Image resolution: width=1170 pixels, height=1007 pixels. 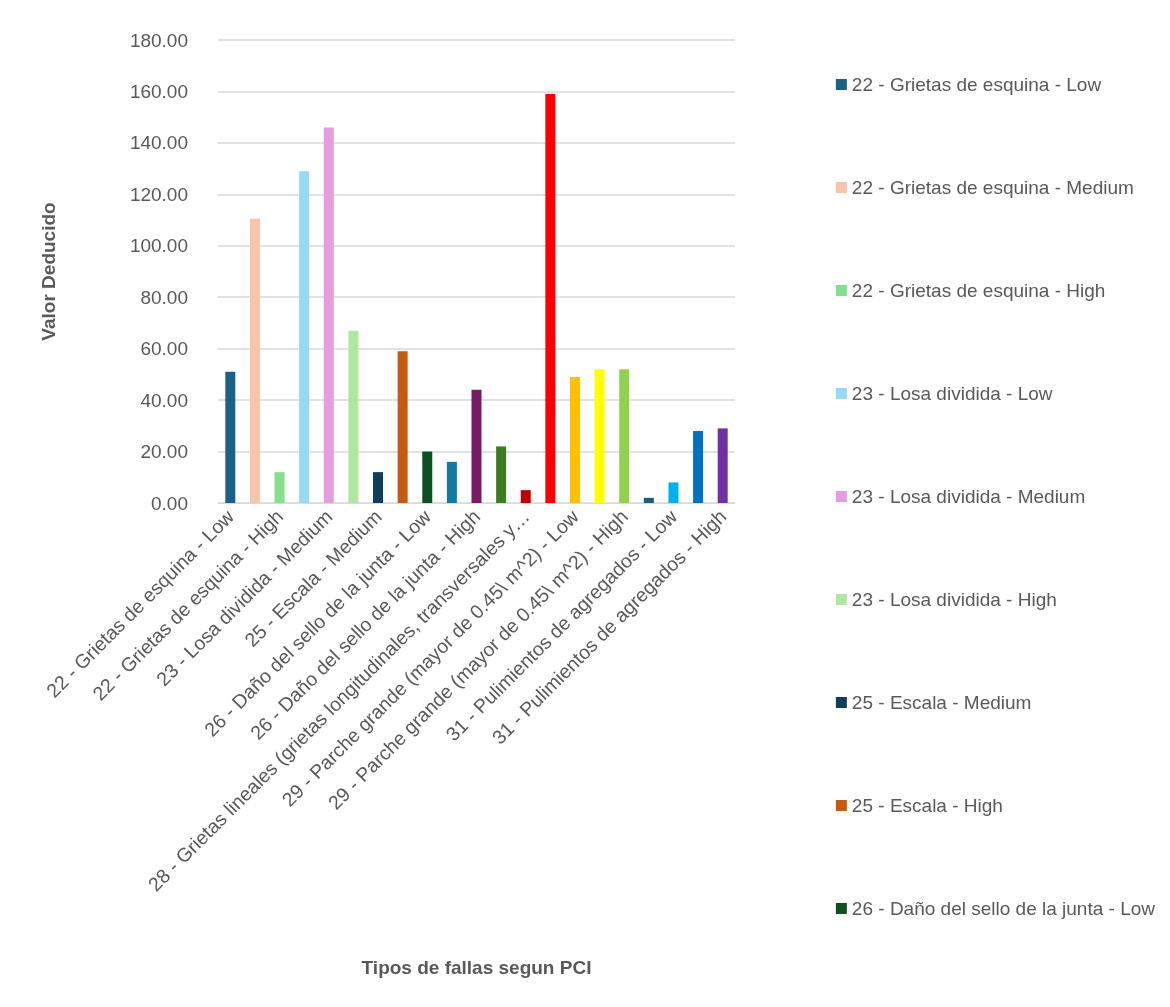 I want to click on y-tick-label: 0.00, so click(x=169, y=503).